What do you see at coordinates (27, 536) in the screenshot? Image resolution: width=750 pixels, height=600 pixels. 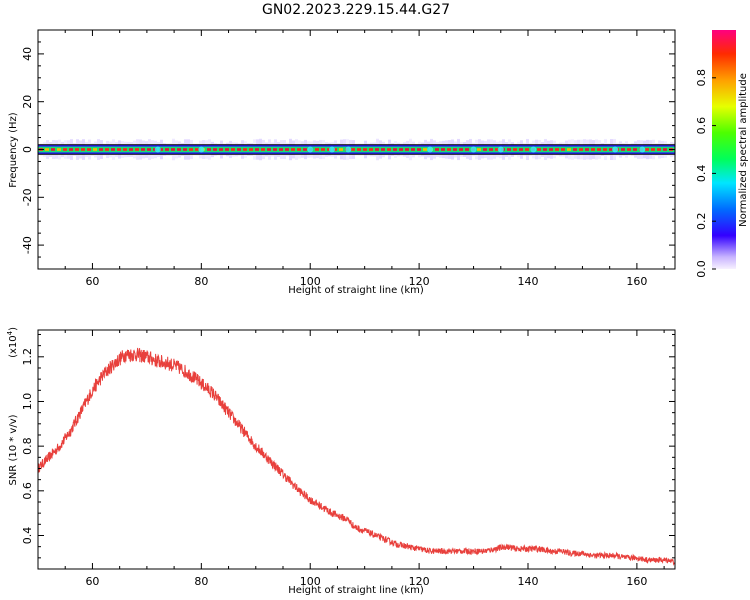 I see `y-tick-label: 0.4` at bounding box center [27, 536].